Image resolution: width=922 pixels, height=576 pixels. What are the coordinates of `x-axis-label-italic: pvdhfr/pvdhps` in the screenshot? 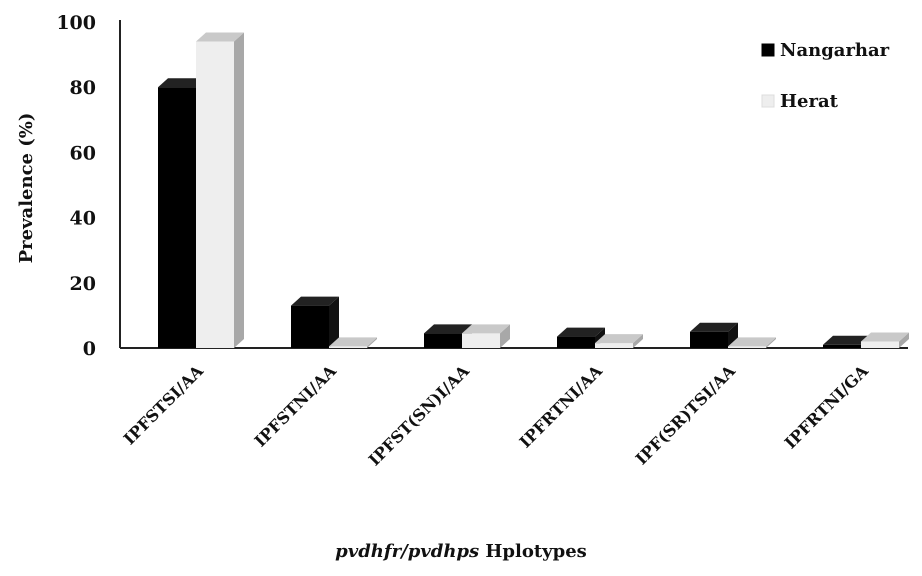 It's located at (407, 551).